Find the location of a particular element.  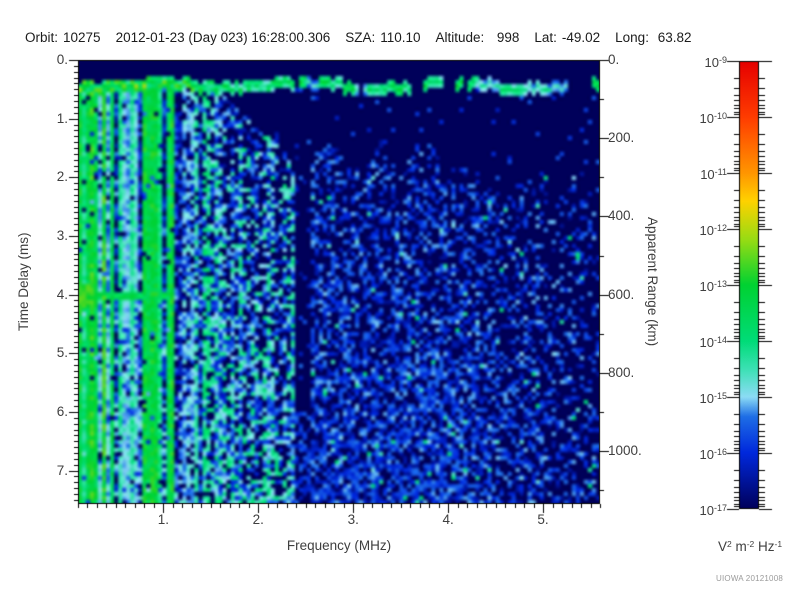

y2-tick-label: 0. is located at coordinates (614, 59).